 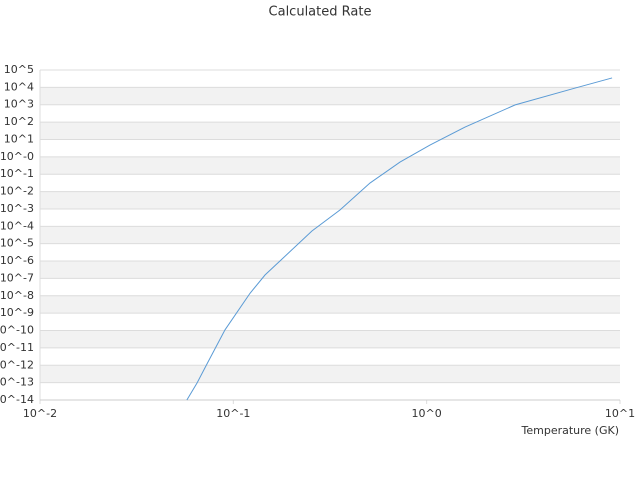 What do you see at coordinates (19, 121) in the screenshot?
I see `y-tick-label: 10^2` at bounding box center [19, 121].